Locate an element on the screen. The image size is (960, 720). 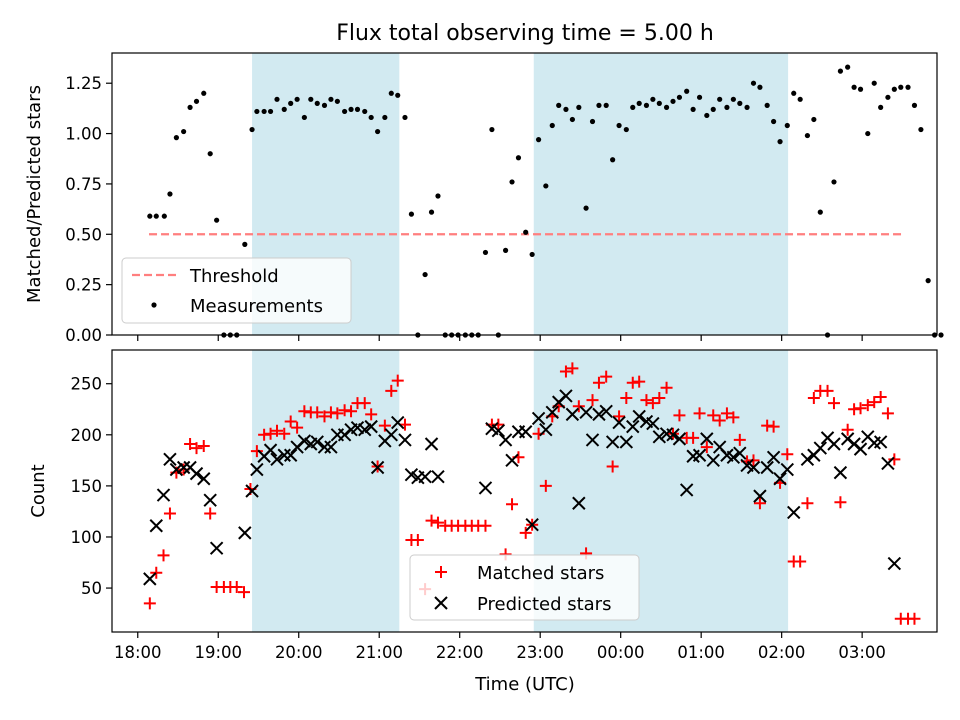
top-panel-x-ticks is located at coordinates (500, 338).